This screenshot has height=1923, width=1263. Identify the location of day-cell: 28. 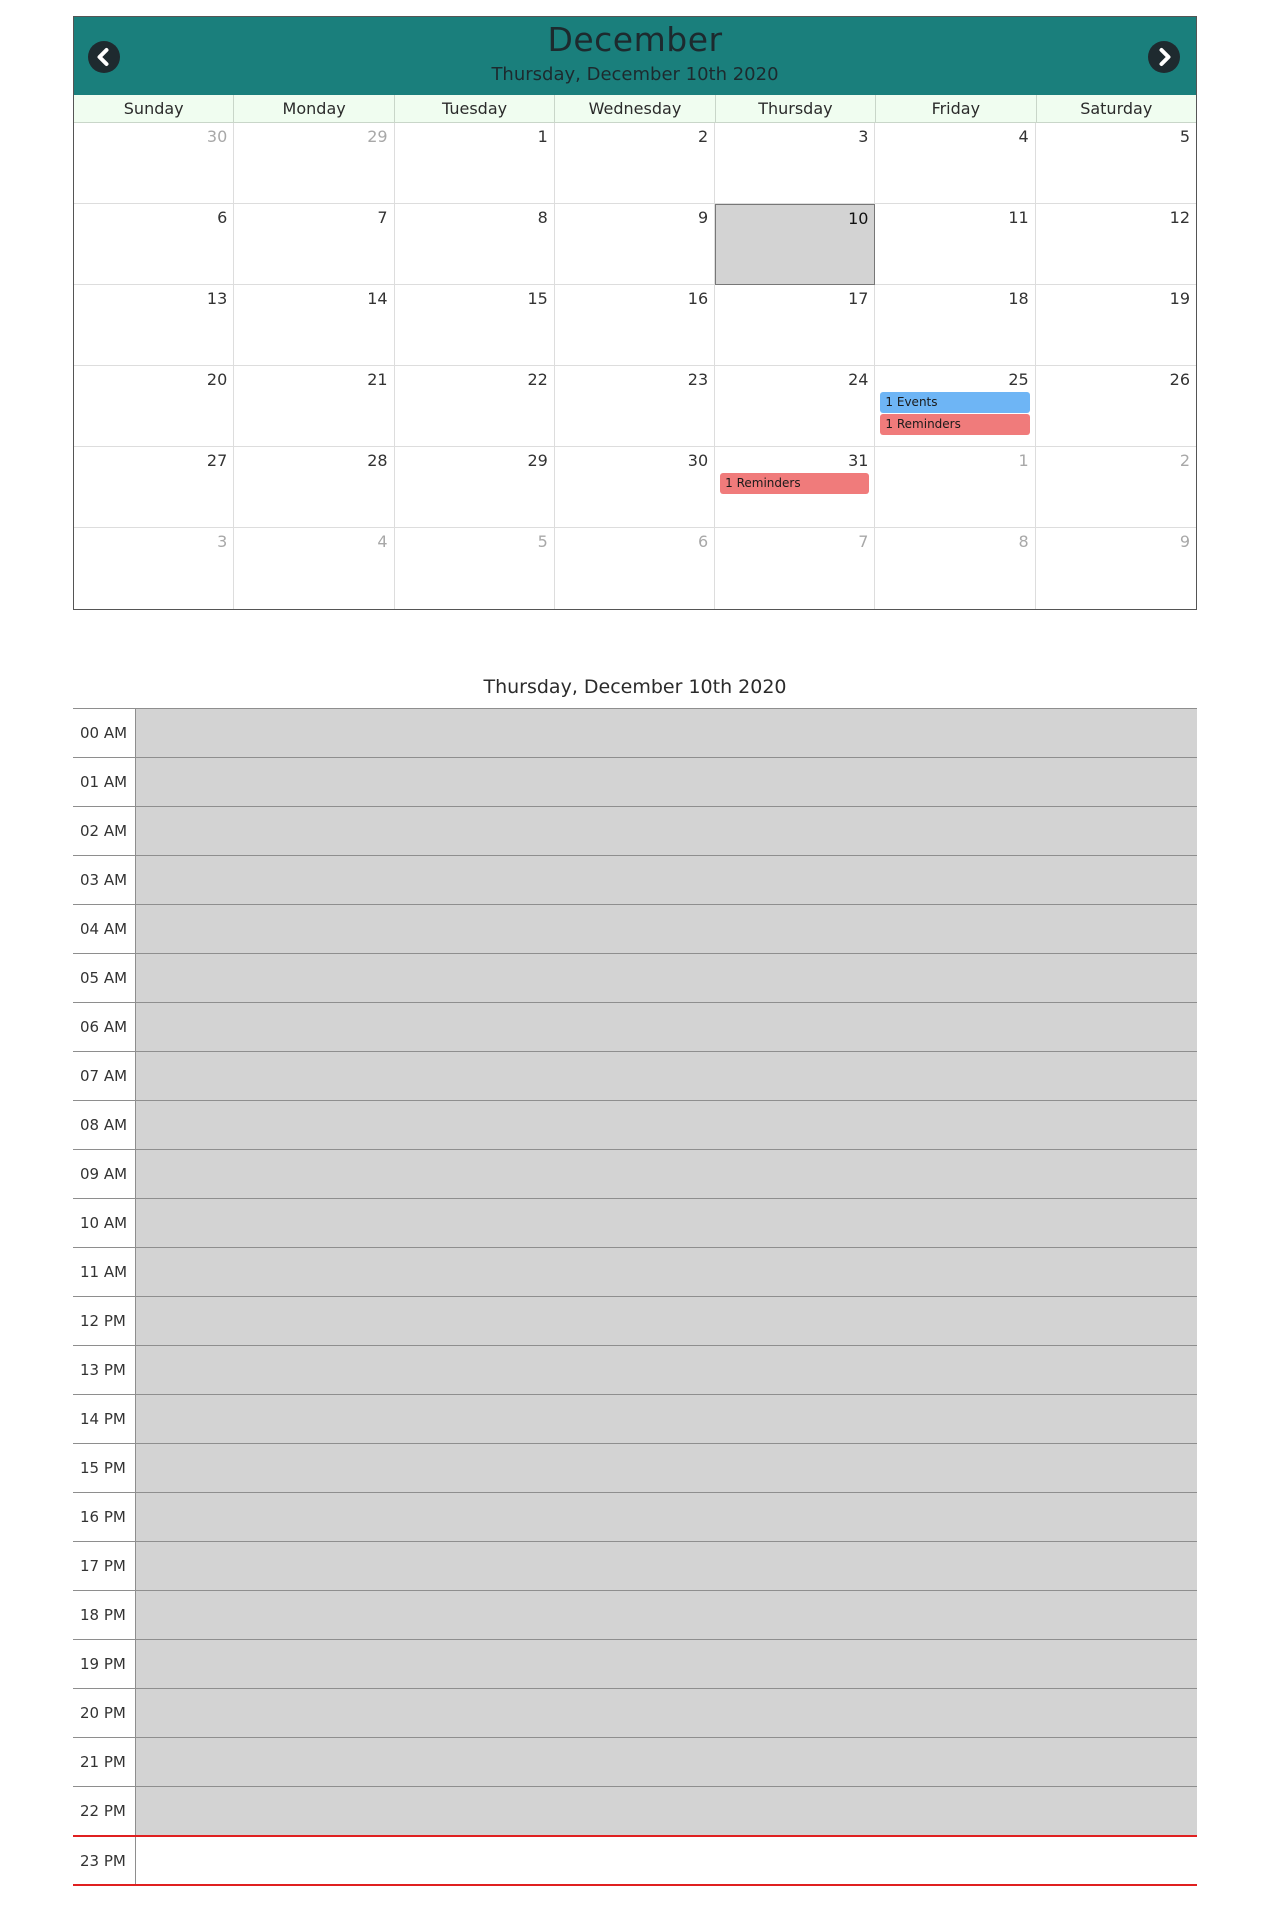
(314, 487).